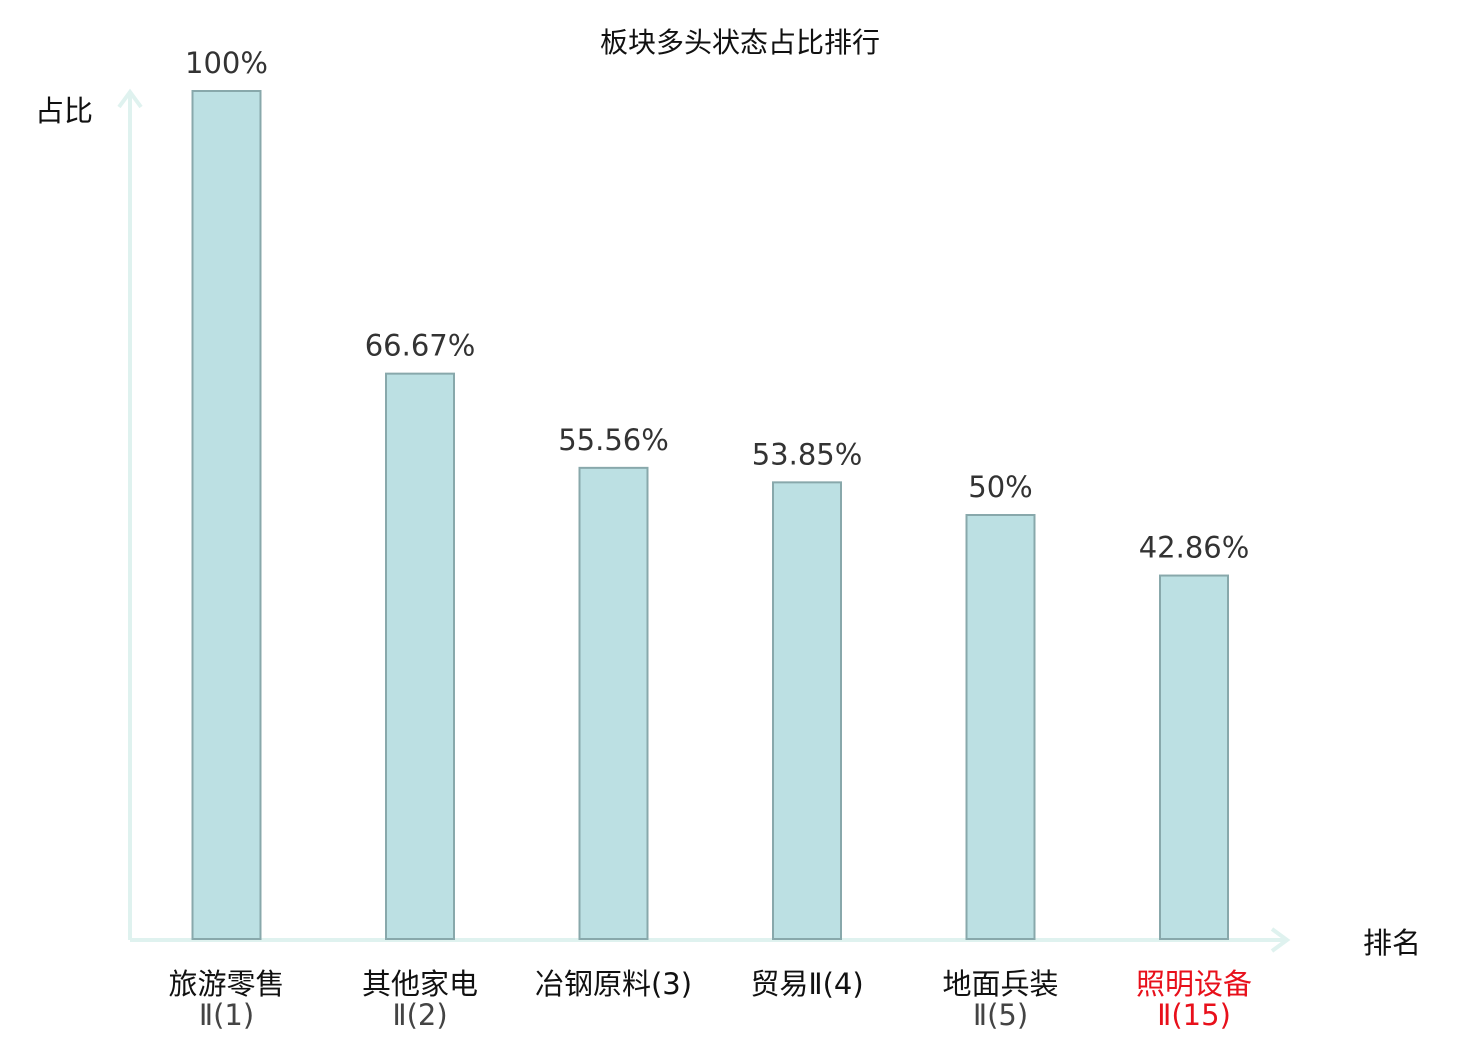 Image resolution: width=1480 pixels, height=1044 pixels. What do you see at coordinates (226, 984) in the screenshot?
I see `x-tick-label: 旅游零售` at bounding box center [226, 984].